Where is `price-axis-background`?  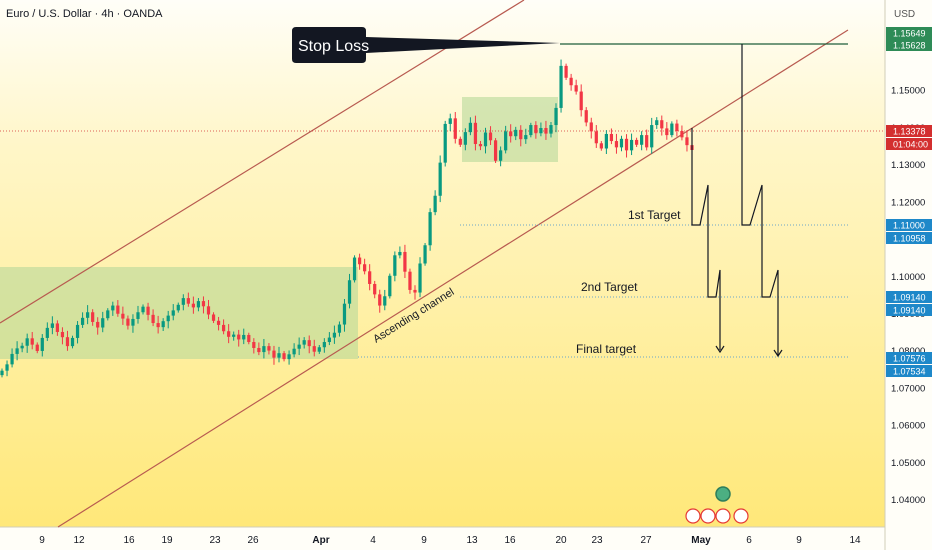
price-axis-background is located at coordinates (908, 275).